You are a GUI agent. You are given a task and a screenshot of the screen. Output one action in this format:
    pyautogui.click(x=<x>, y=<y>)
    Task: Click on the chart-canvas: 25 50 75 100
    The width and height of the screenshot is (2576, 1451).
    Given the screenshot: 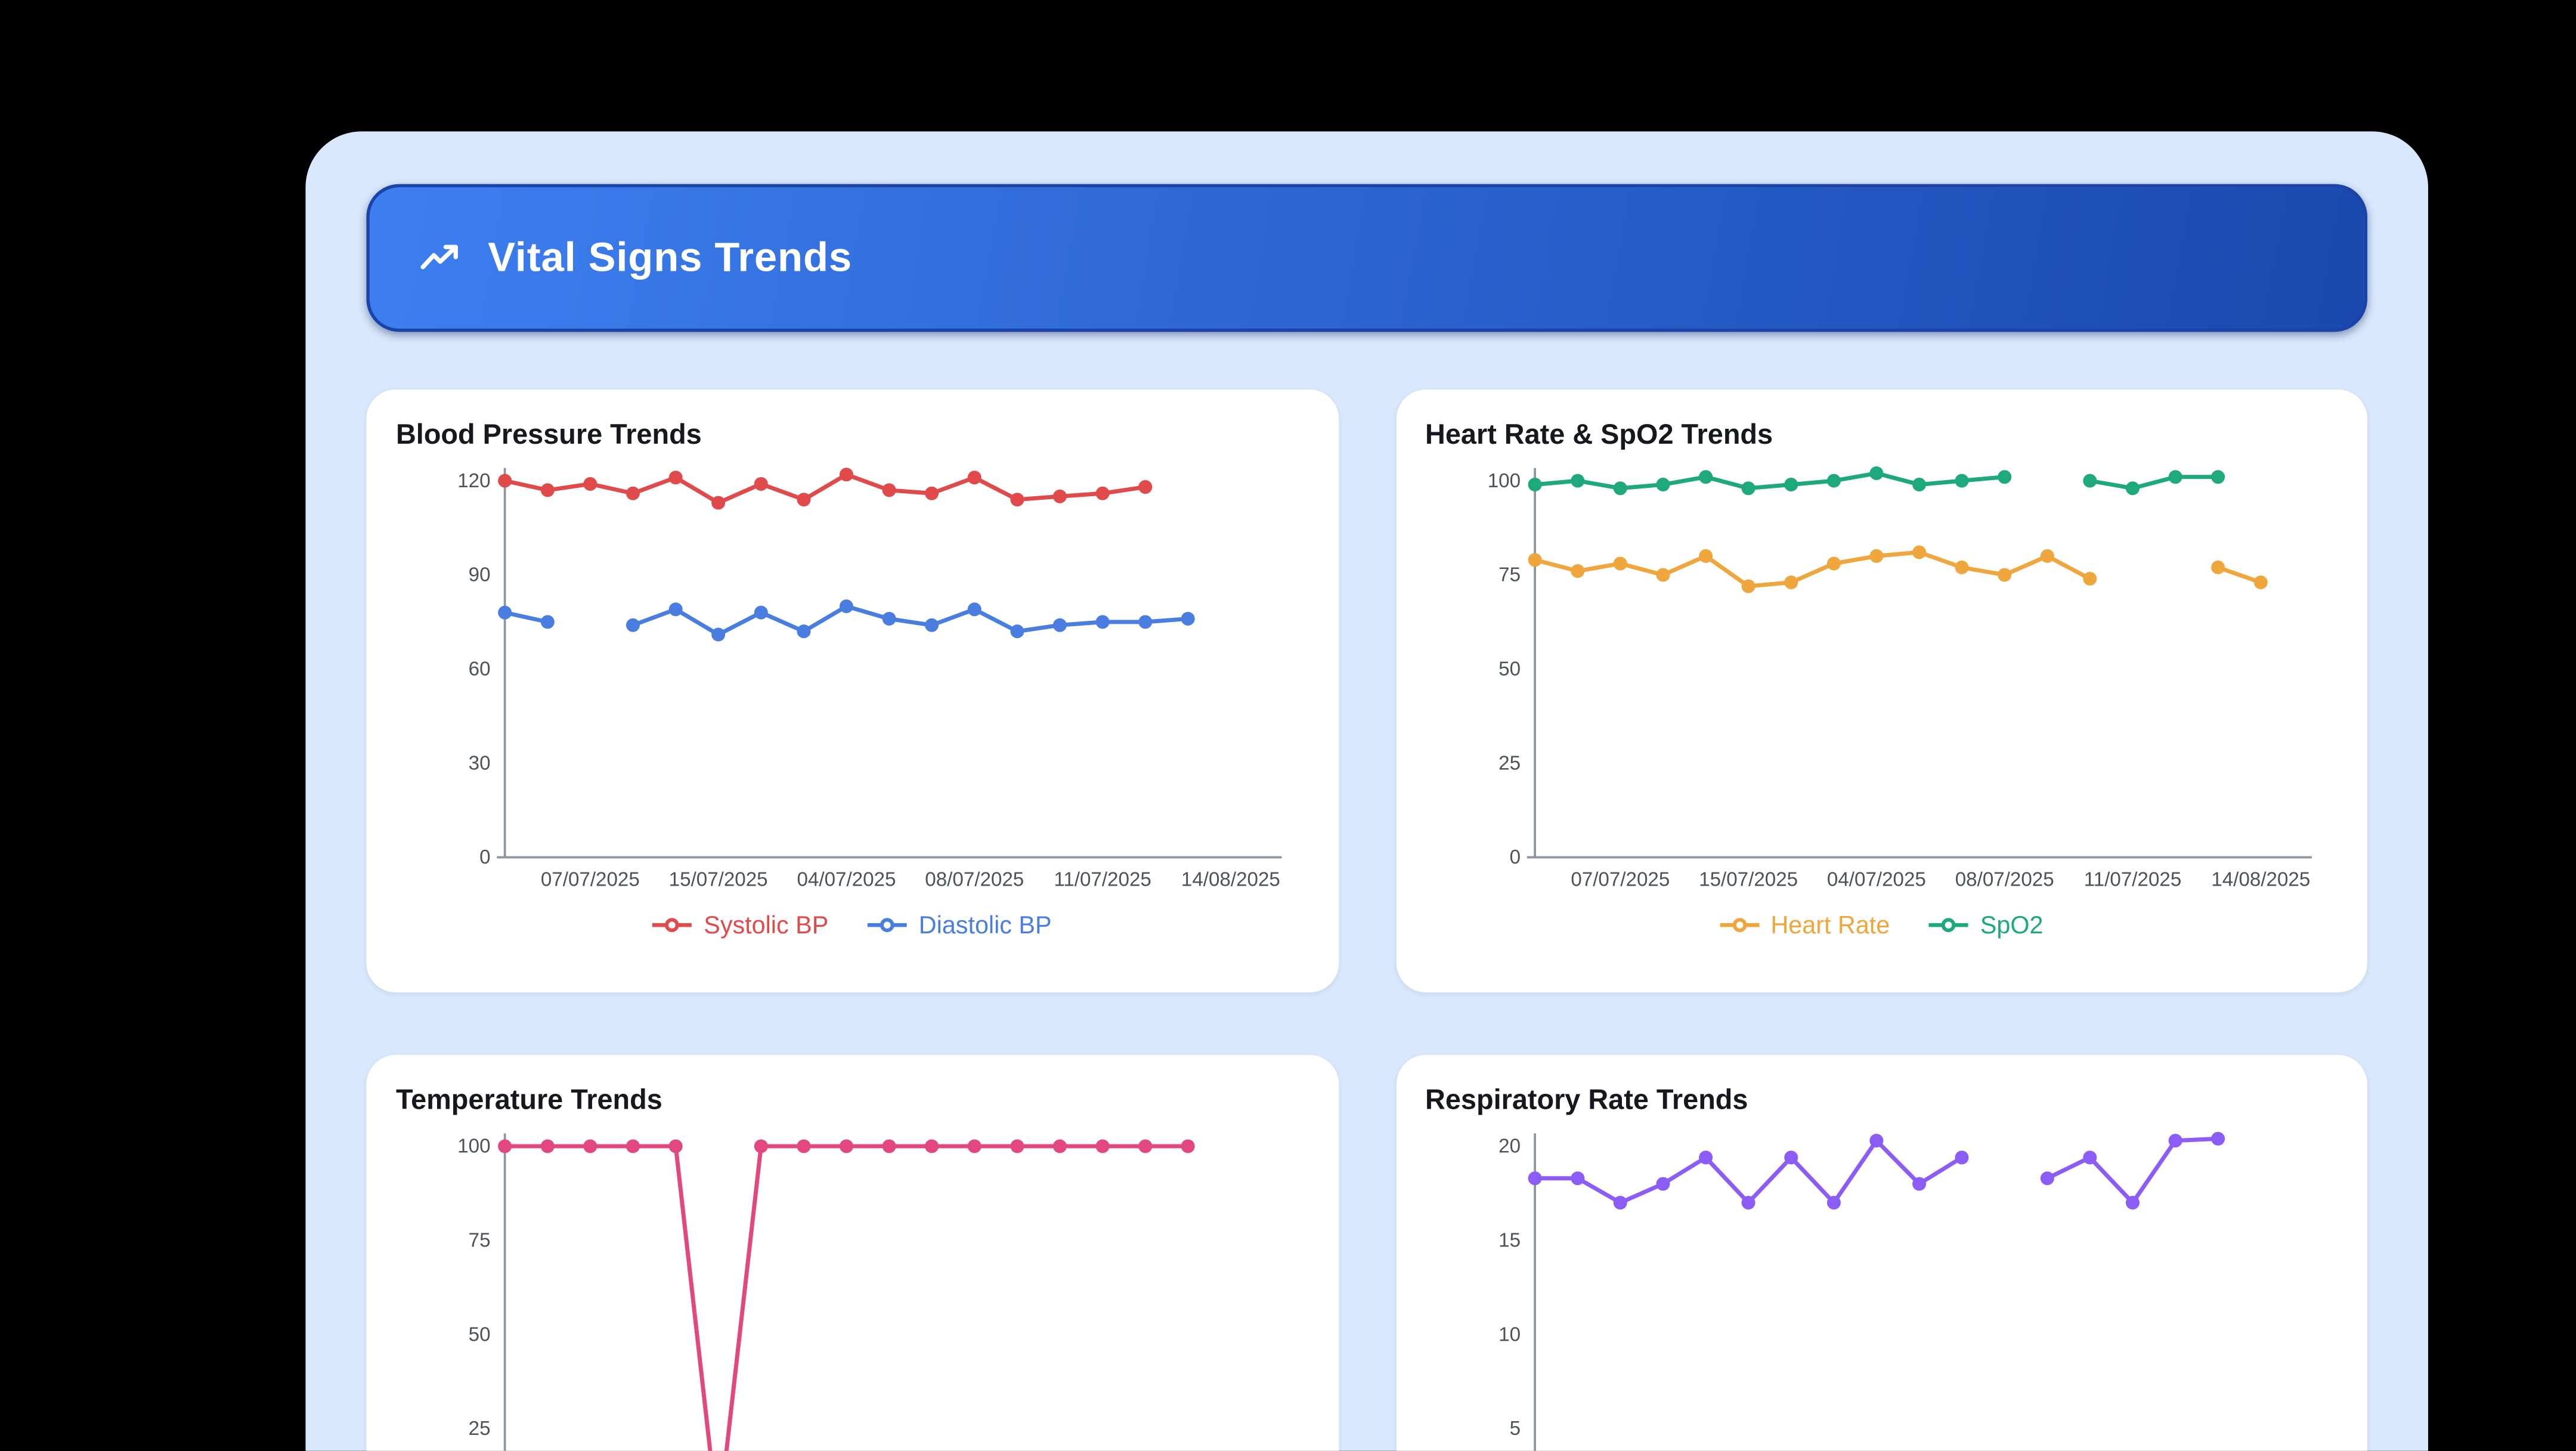 What is the action you would take?
    pyautogui.click(x=852, y=1287)
    